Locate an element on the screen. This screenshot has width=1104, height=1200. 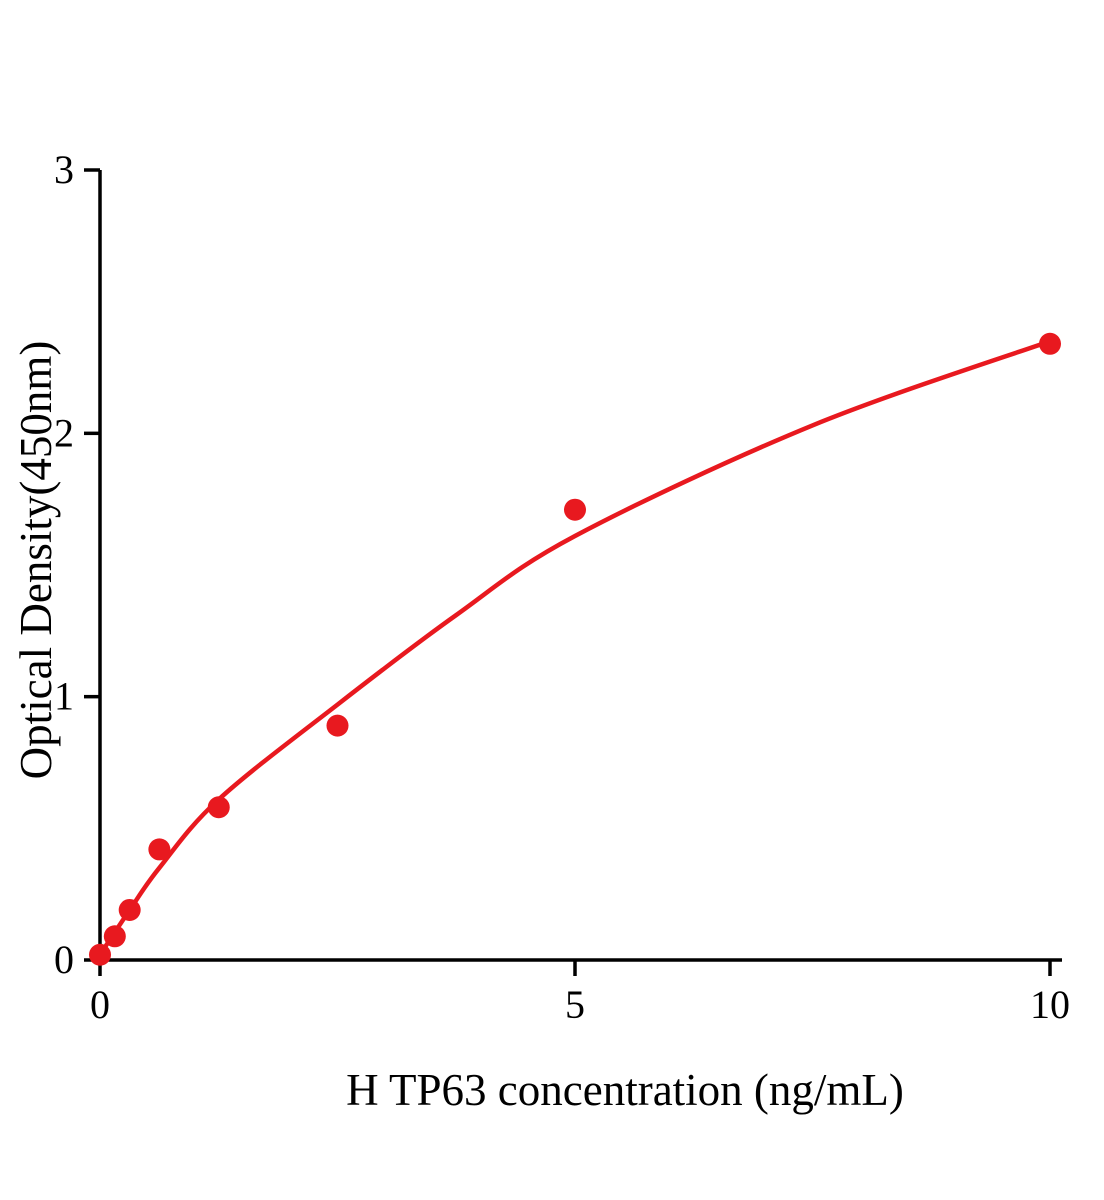
x-tick-label: 5 is located at coordinates (575, 1004).